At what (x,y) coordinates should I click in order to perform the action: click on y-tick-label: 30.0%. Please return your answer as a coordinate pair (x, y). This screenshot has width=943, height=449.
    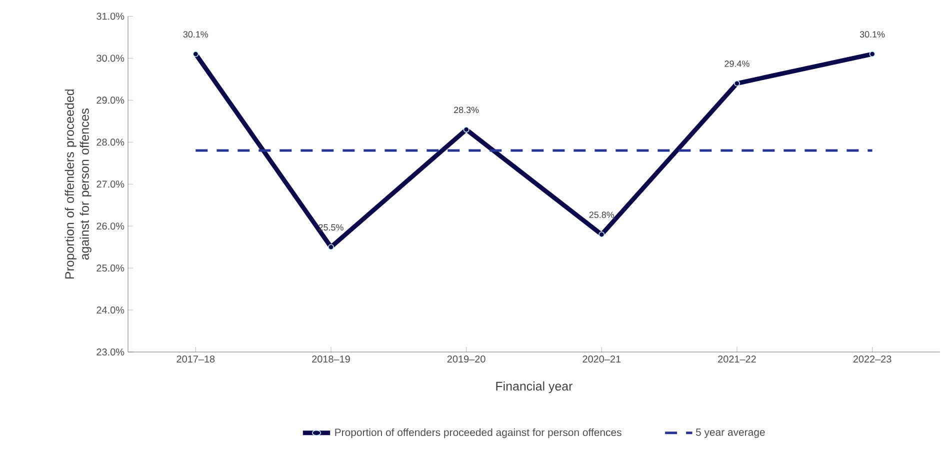
    Looking at the image, I should click on (110, 58).